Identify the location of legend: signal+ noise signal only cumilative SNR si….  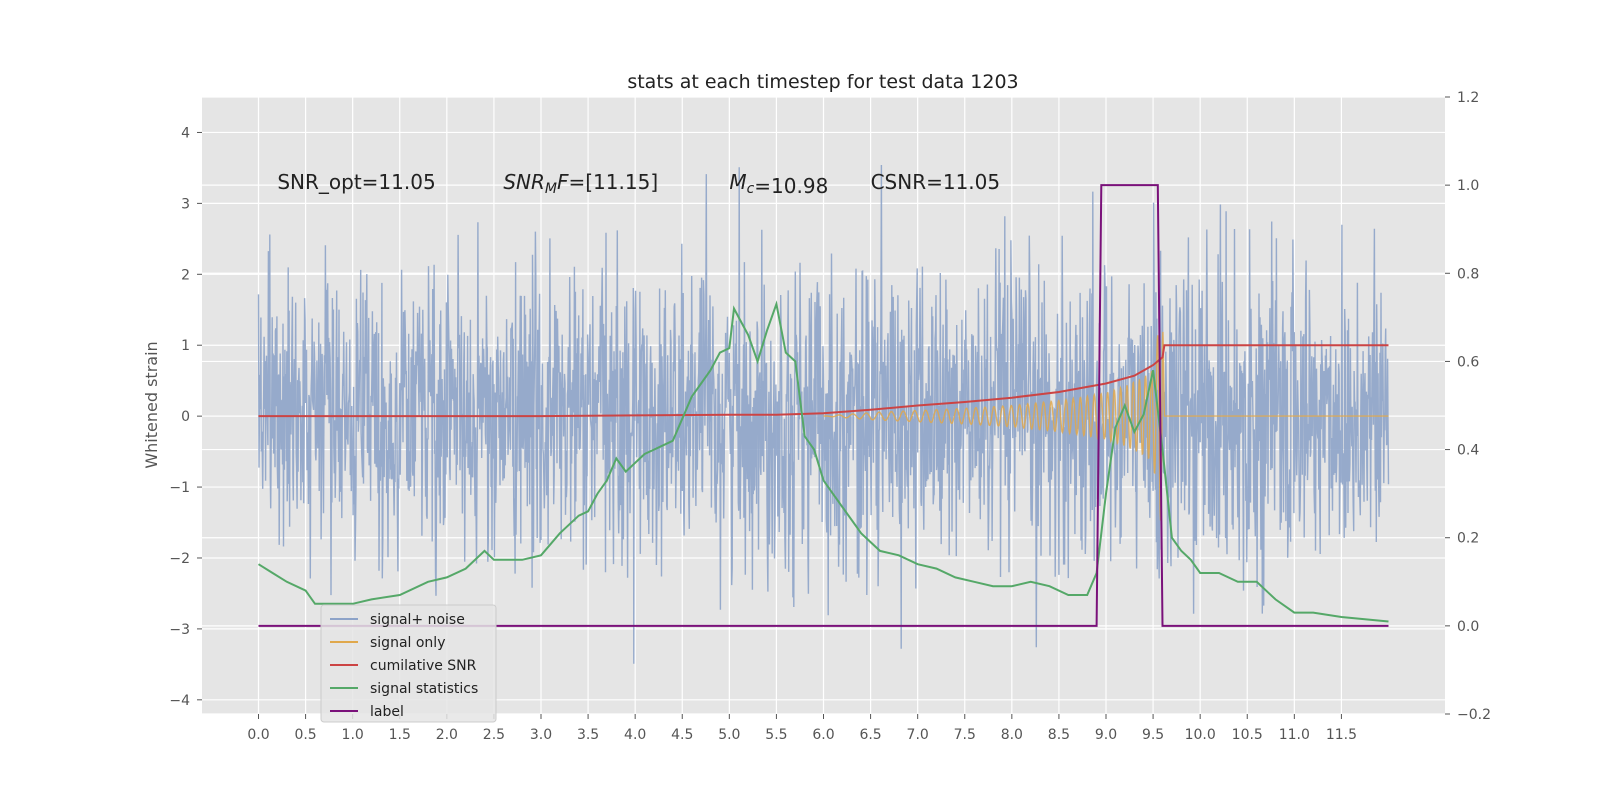
(408, 663).